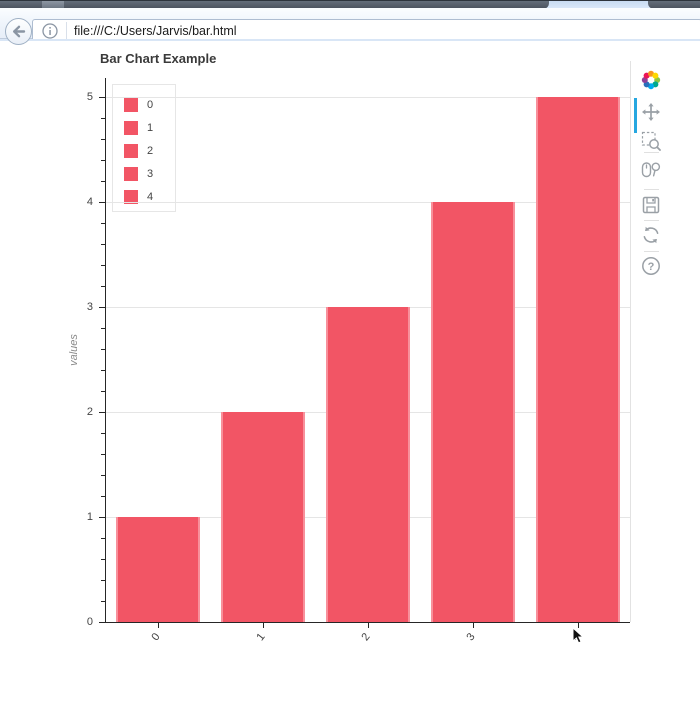 The width and height of the screenshot is (700, 710). Describe the element at coordinates (89, 306) in the screenshot. I see `y-tick-label: 3` at that location.